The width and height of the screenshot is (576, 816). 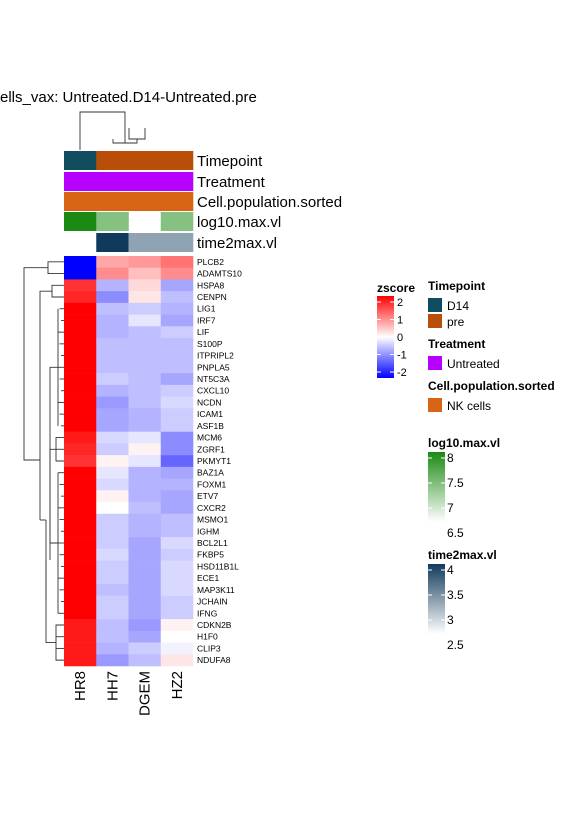 I want to click on row-label: MCM6, so click(x=209, y=438).